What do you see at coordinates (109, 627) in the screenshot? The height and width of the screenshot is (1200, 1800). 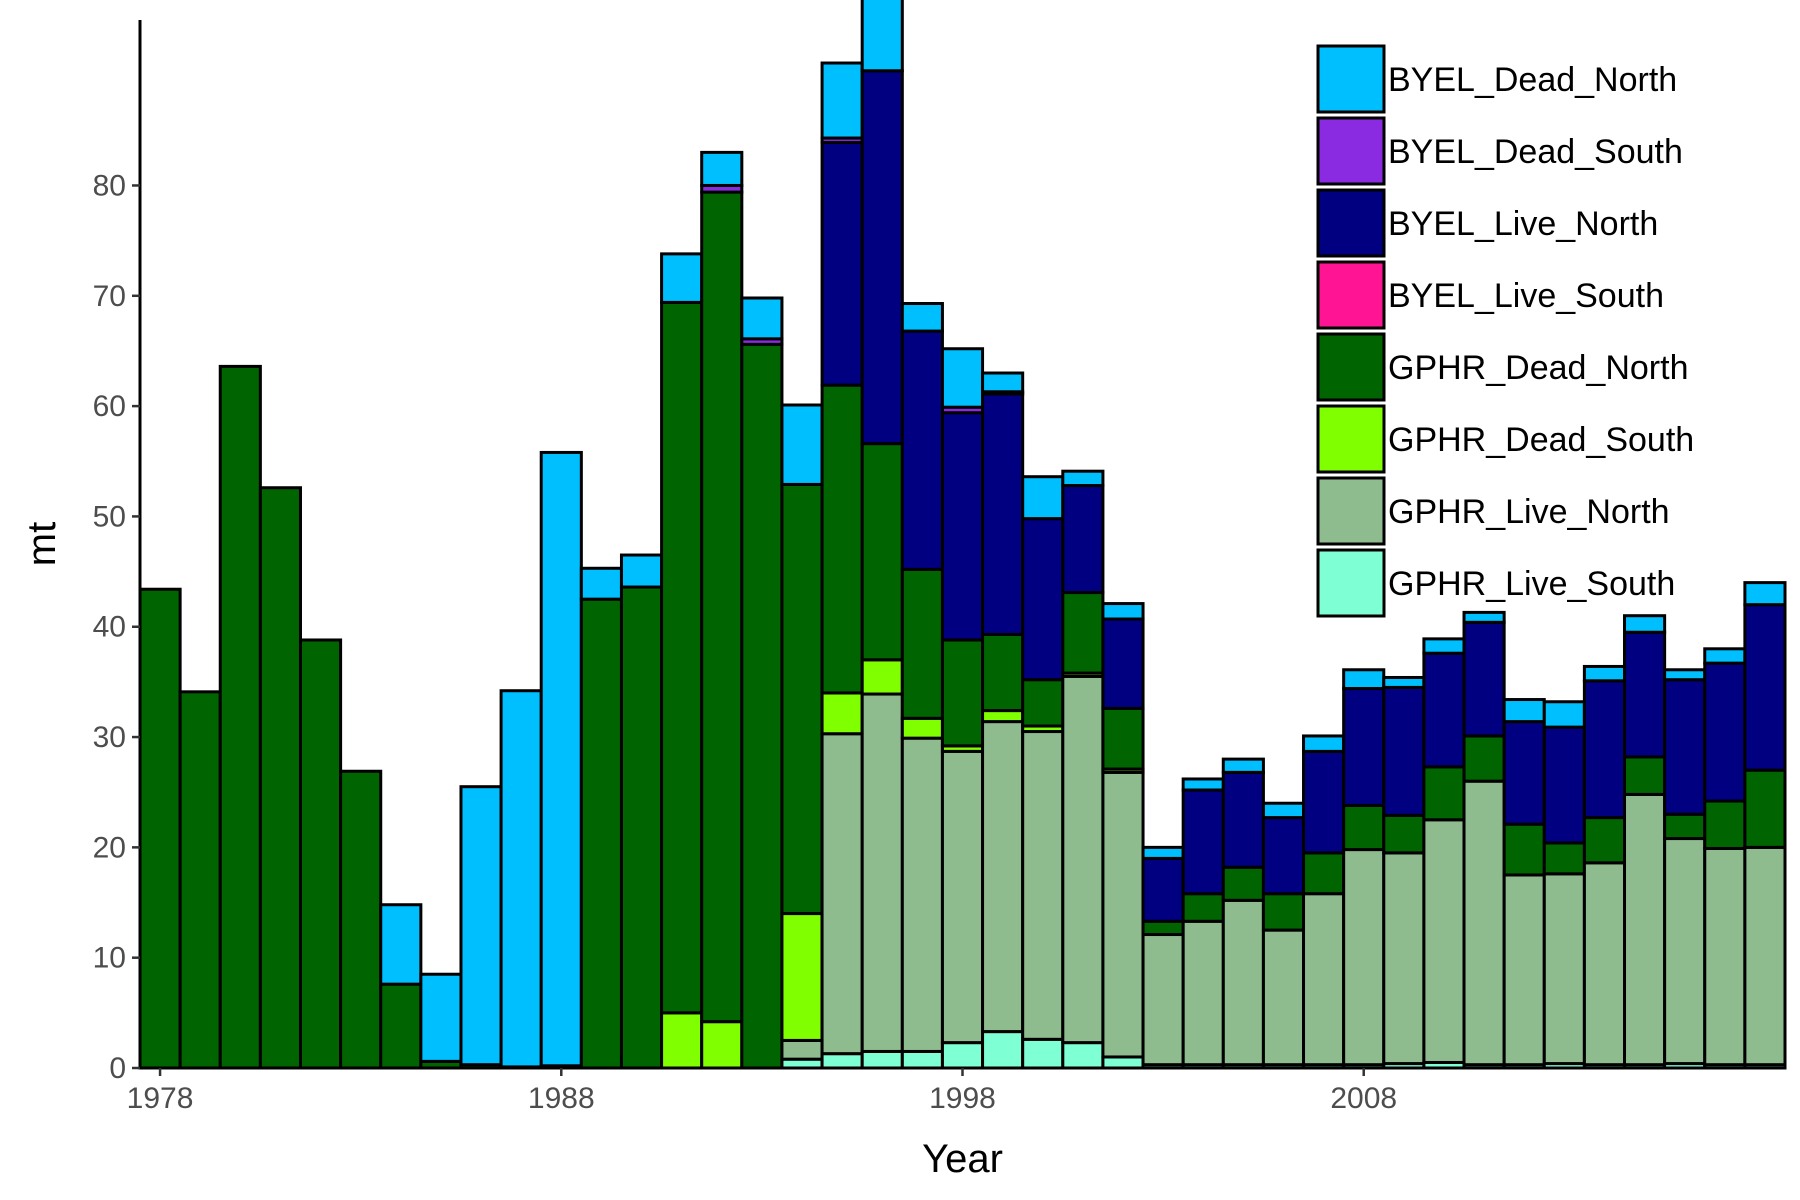 I see `y-tick-label: 40` at bounding box center [109, 627].